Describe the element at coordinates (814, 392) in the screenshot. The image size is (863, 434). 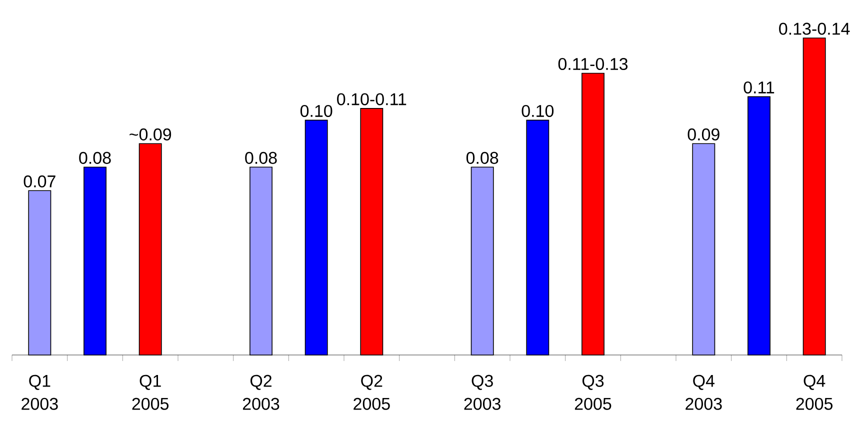
I see `x-tick-label: Q4 2005` at that location.